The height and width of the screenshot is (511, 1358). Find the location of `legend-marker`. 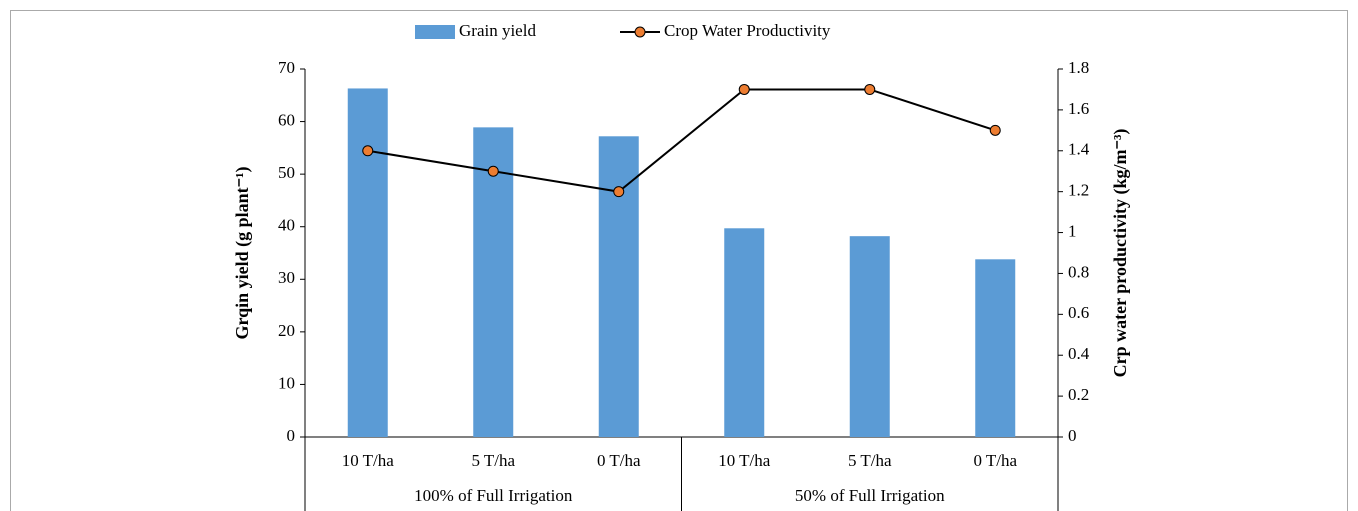

legend-marker is located at coordinates (640, 32).